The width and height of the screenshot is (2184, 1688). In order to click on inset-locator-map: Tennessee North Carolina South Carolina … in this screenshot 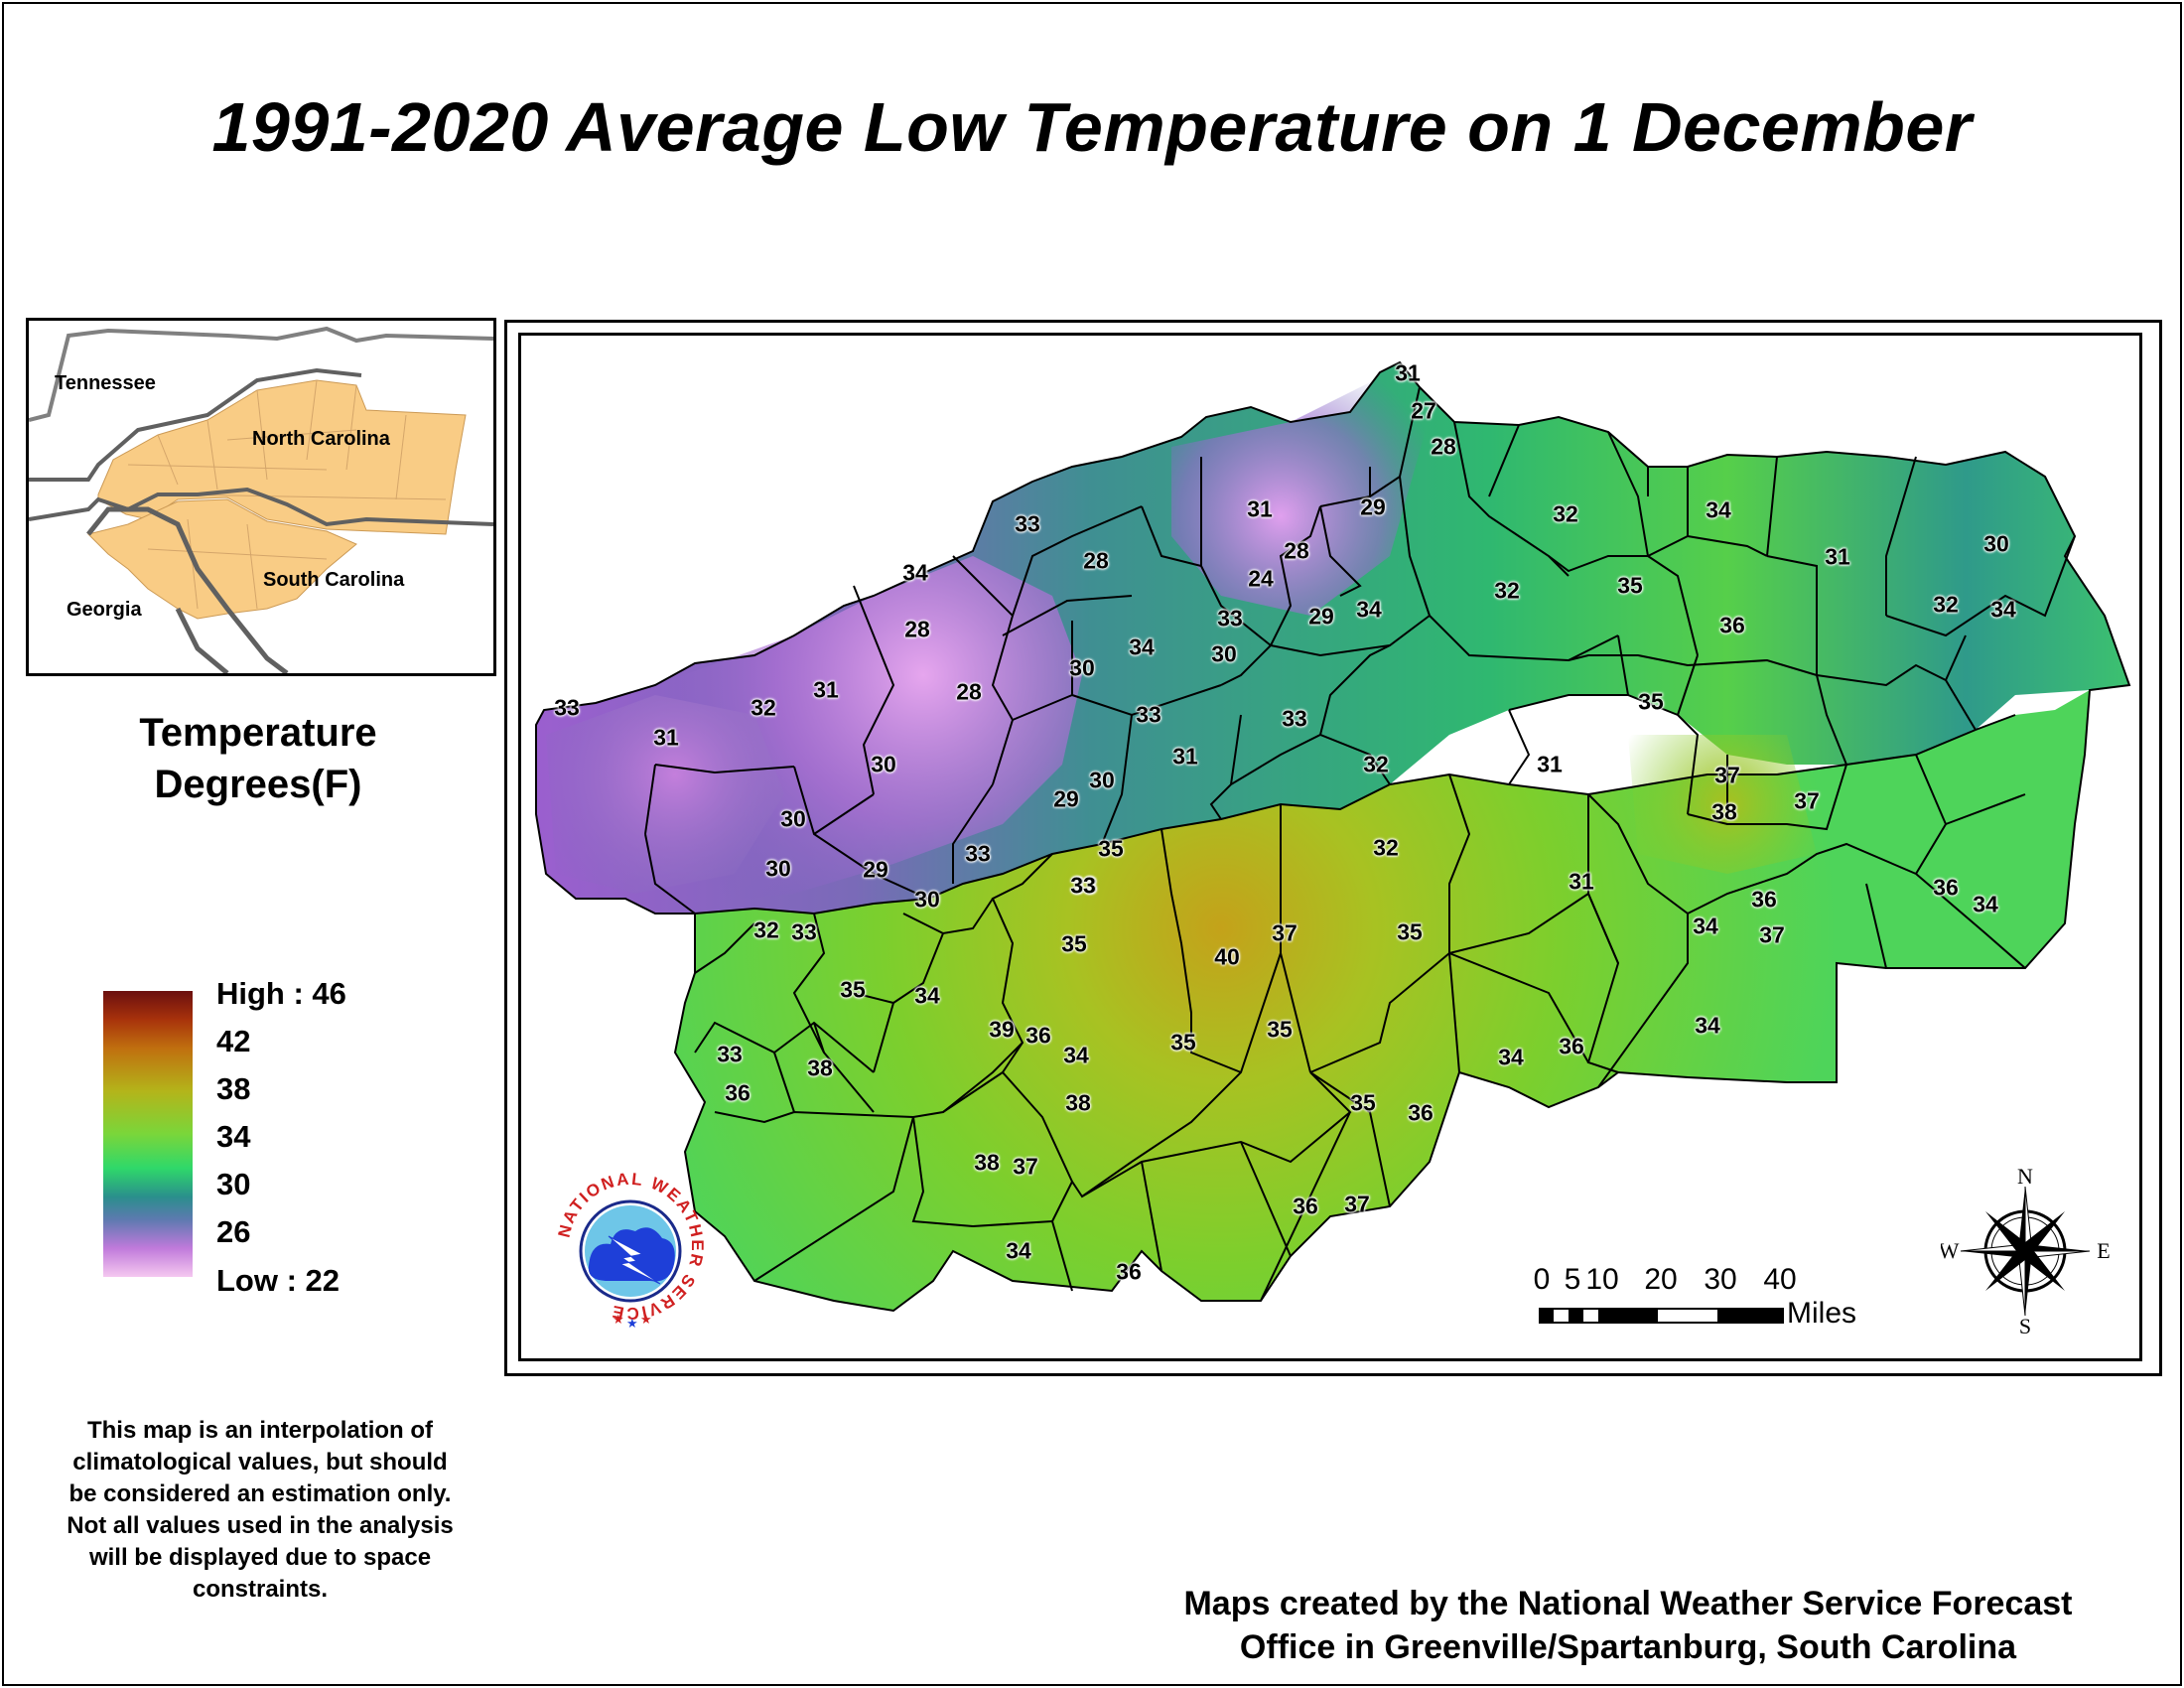, I will do `click(261, 497)`.